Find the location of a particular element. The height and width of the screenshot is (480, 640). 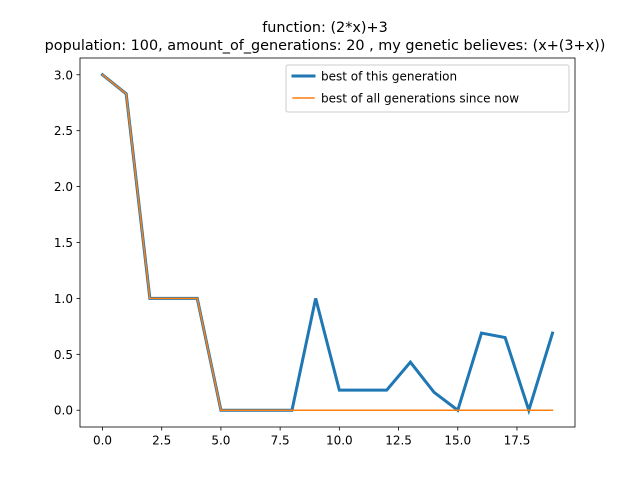

x-tick-label: 0.0 is located at coordinates (102, 441).